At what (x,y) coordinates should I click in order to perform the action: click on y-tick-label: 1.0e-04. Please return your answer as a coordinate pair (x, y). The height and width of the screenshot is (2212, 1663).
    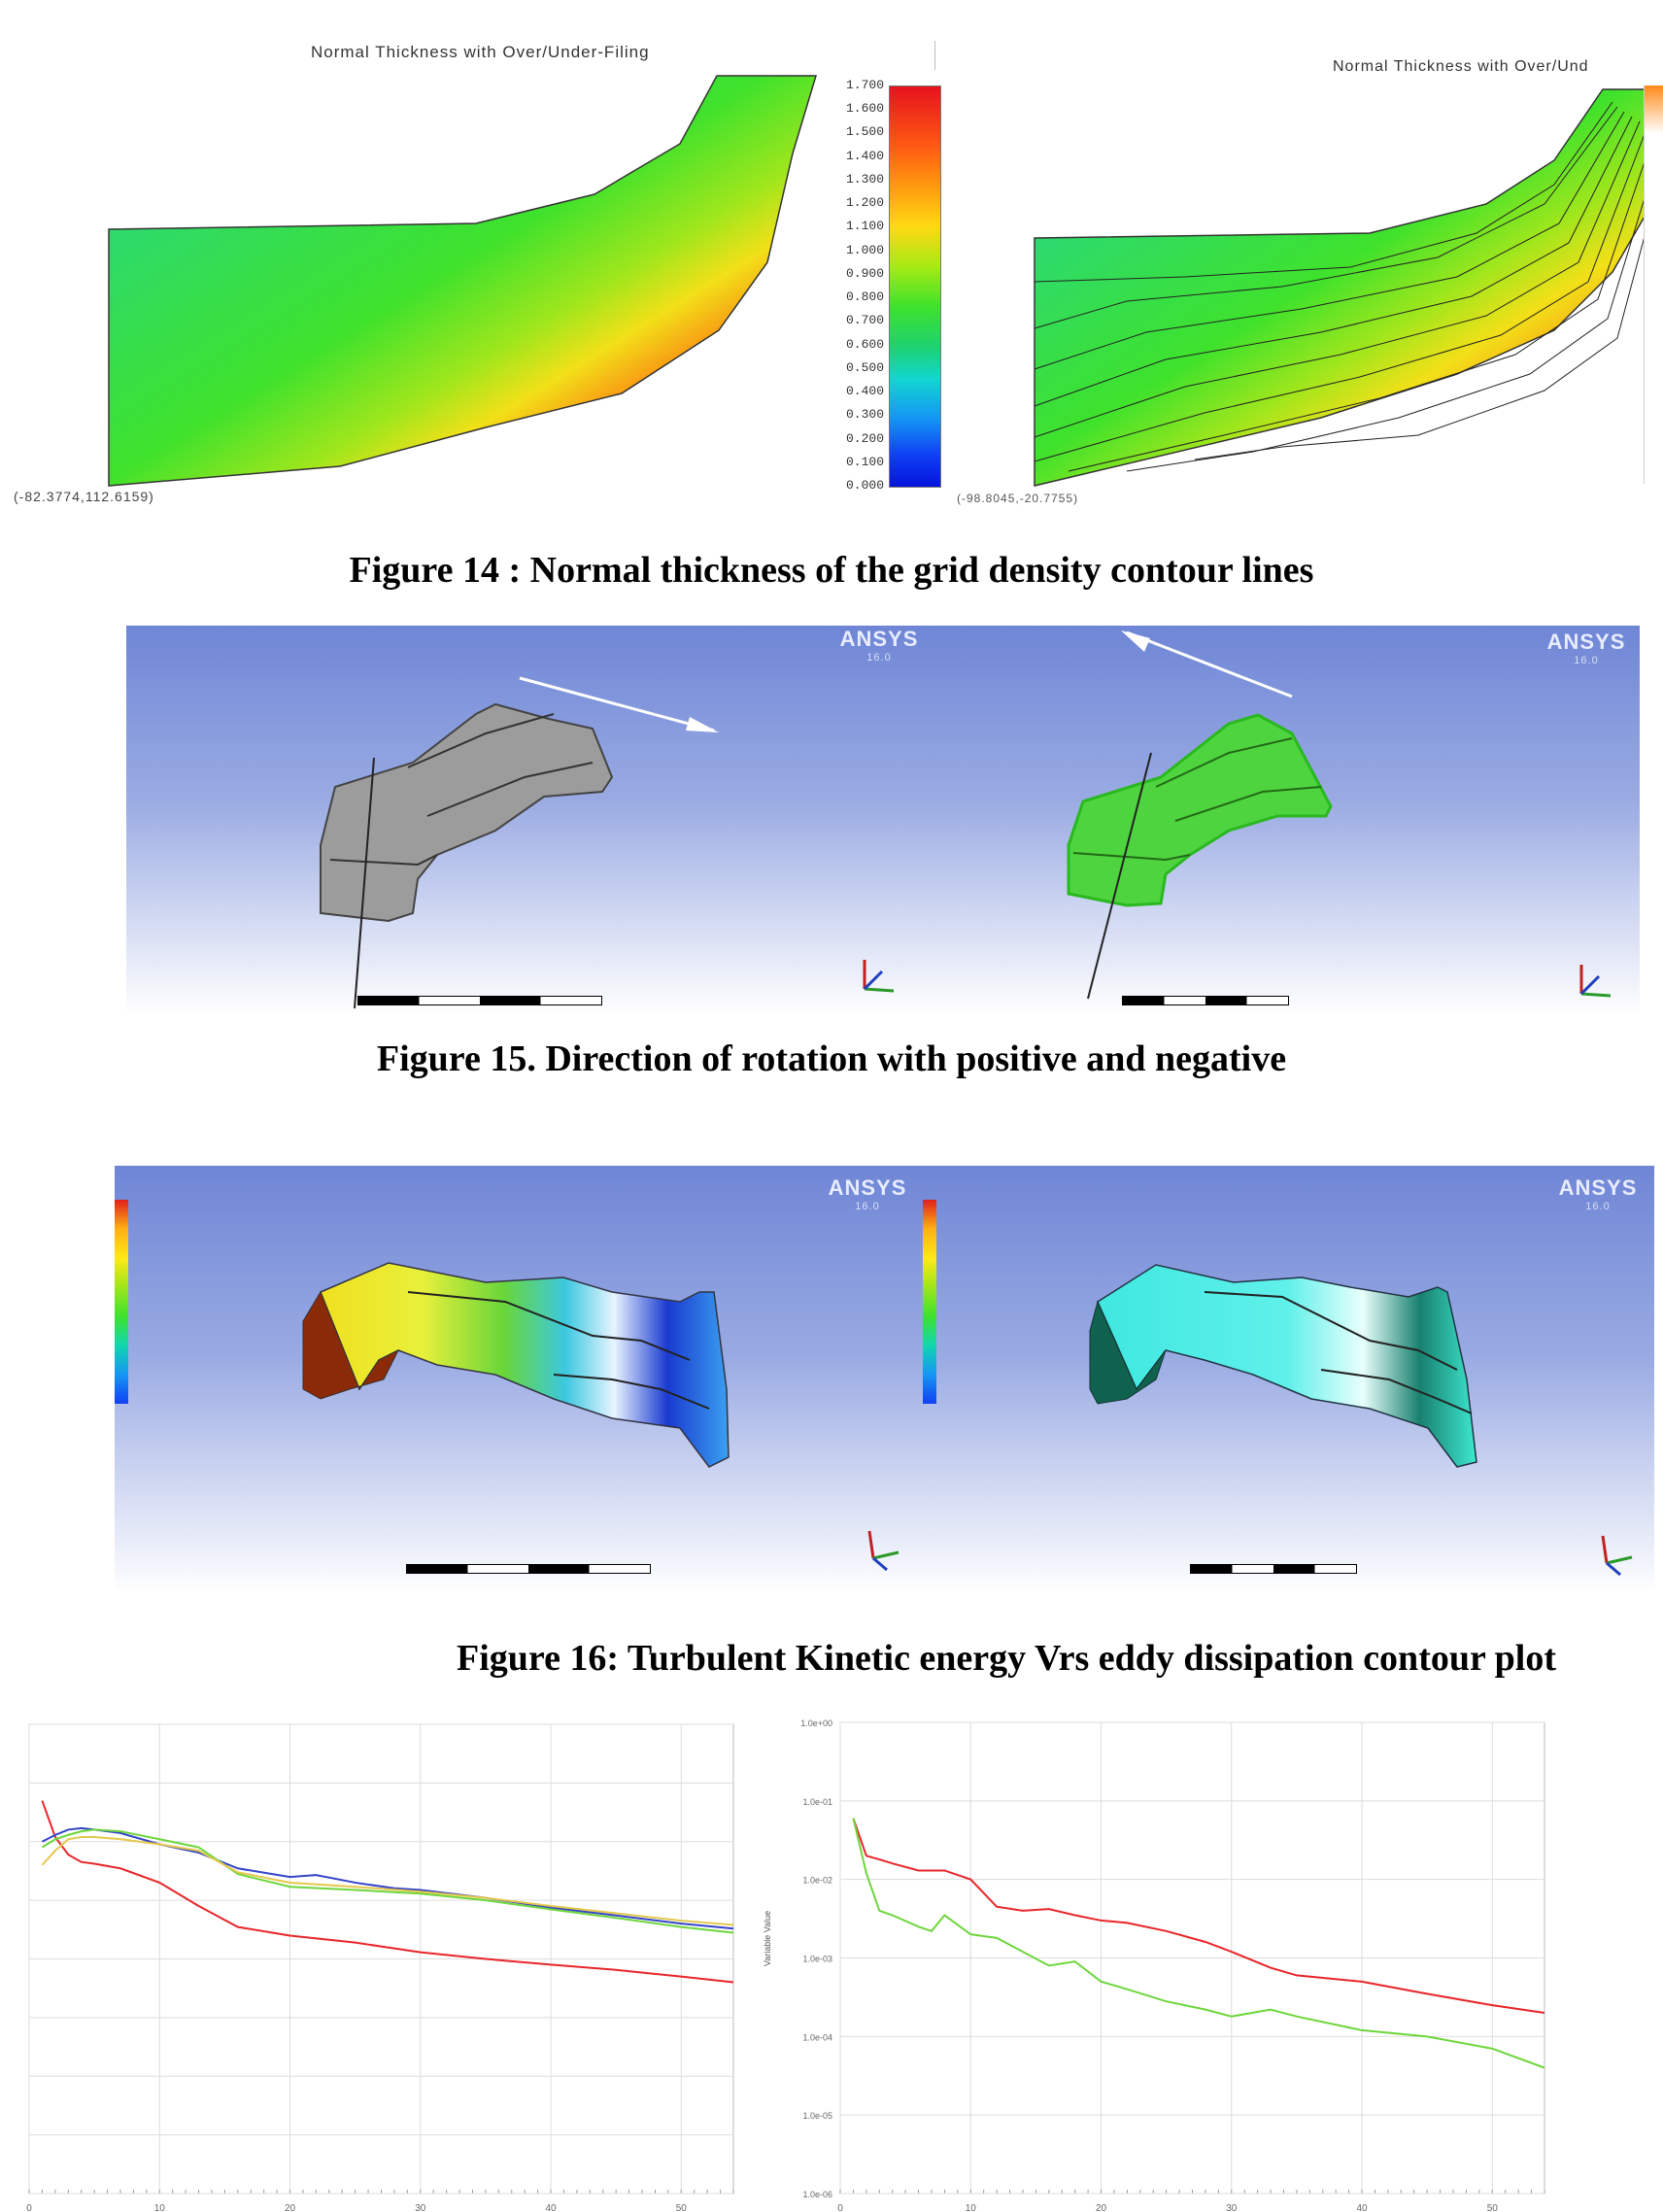
    Looking at the image, I should click on (817, 2037).